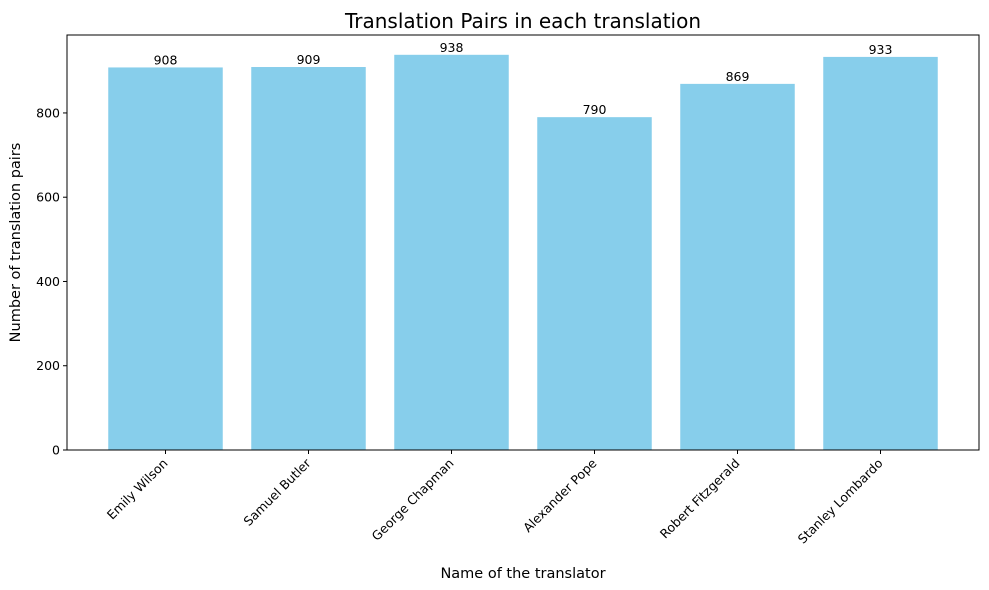 The image size is (989, 590). What do you see at coordinates (881, 49) in the screenshot?
I see `bar-value-label: 933` at bounding box center [881, 49].